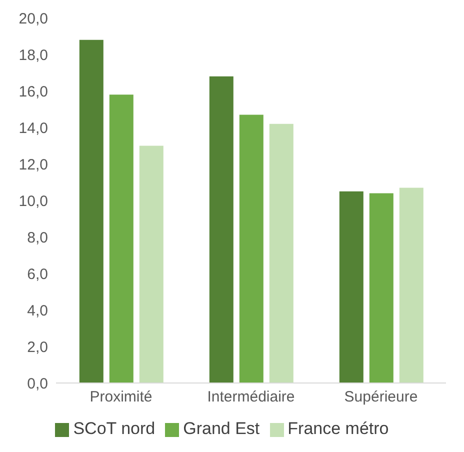 Image resolution: width=464 pixels, height=452 pixels. What do you see at coordinates (37, 311) in the screenshot?
I see `y-tick-label: 4,0` at bounding box center [37, 311].